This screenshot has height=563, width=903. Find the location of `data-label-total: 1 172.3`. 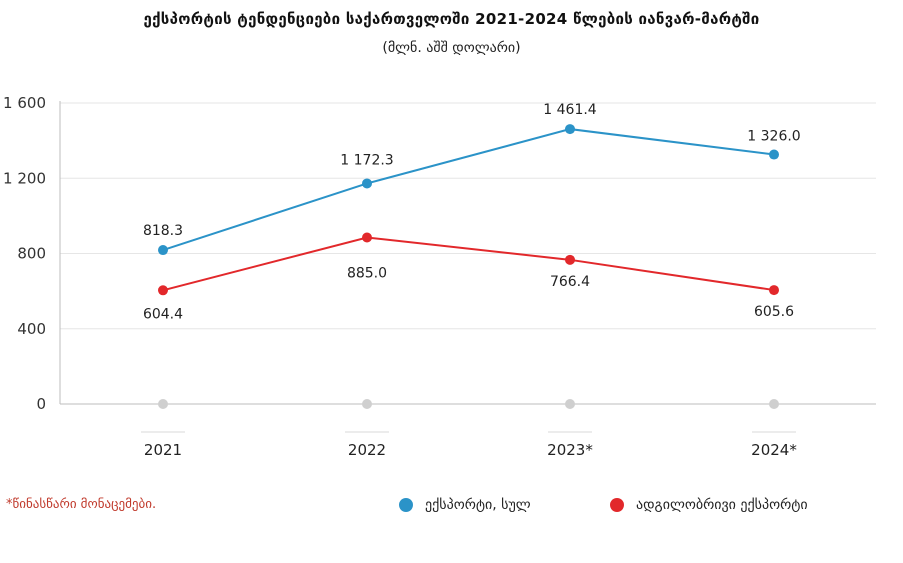

data-label-total: 1 172.3 is located at coordinates (366, 160).